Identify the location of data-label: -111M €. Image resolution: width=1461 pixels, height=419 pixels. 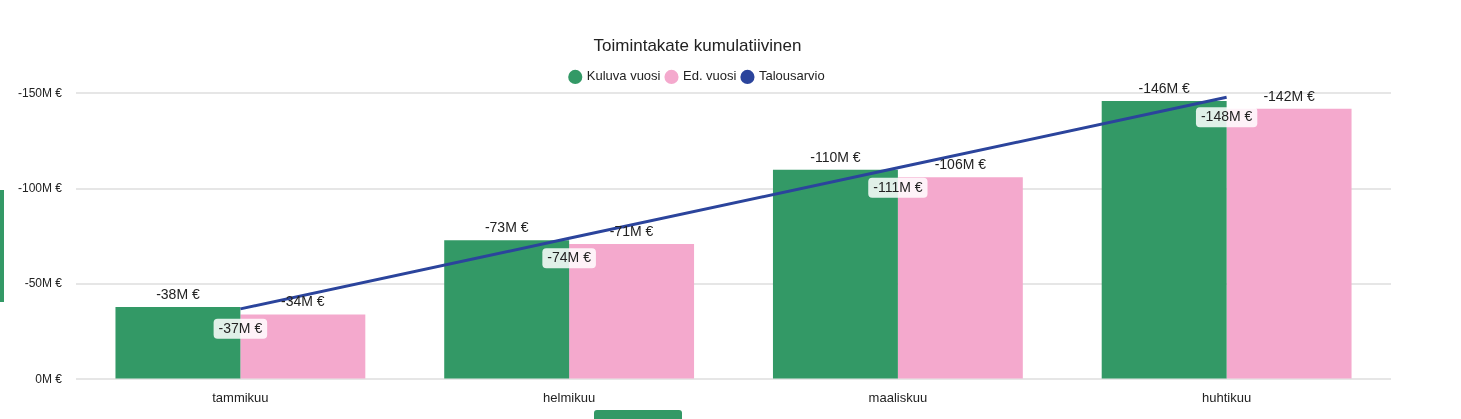
(898, 186).